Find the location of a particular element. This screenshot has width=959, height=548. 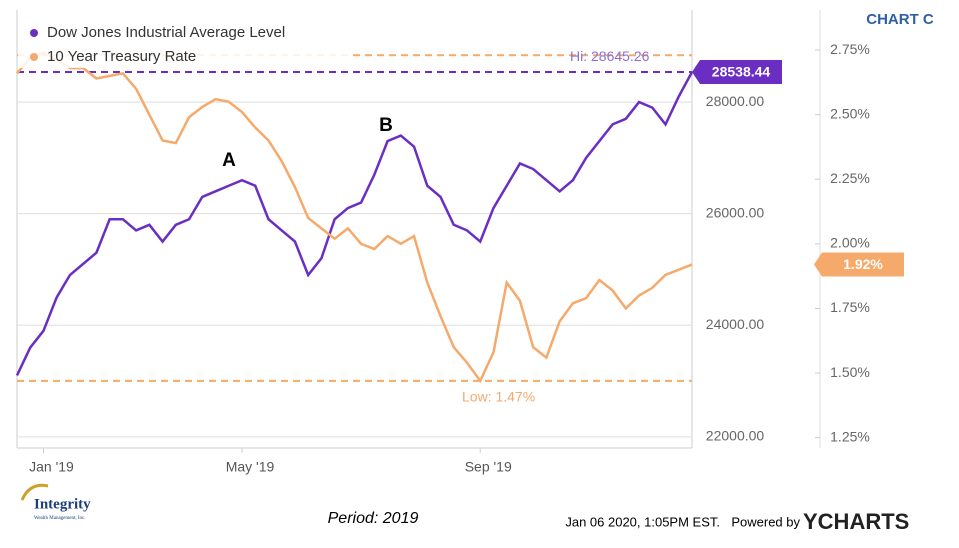

annotation: A is located at coordinates (229, 160).